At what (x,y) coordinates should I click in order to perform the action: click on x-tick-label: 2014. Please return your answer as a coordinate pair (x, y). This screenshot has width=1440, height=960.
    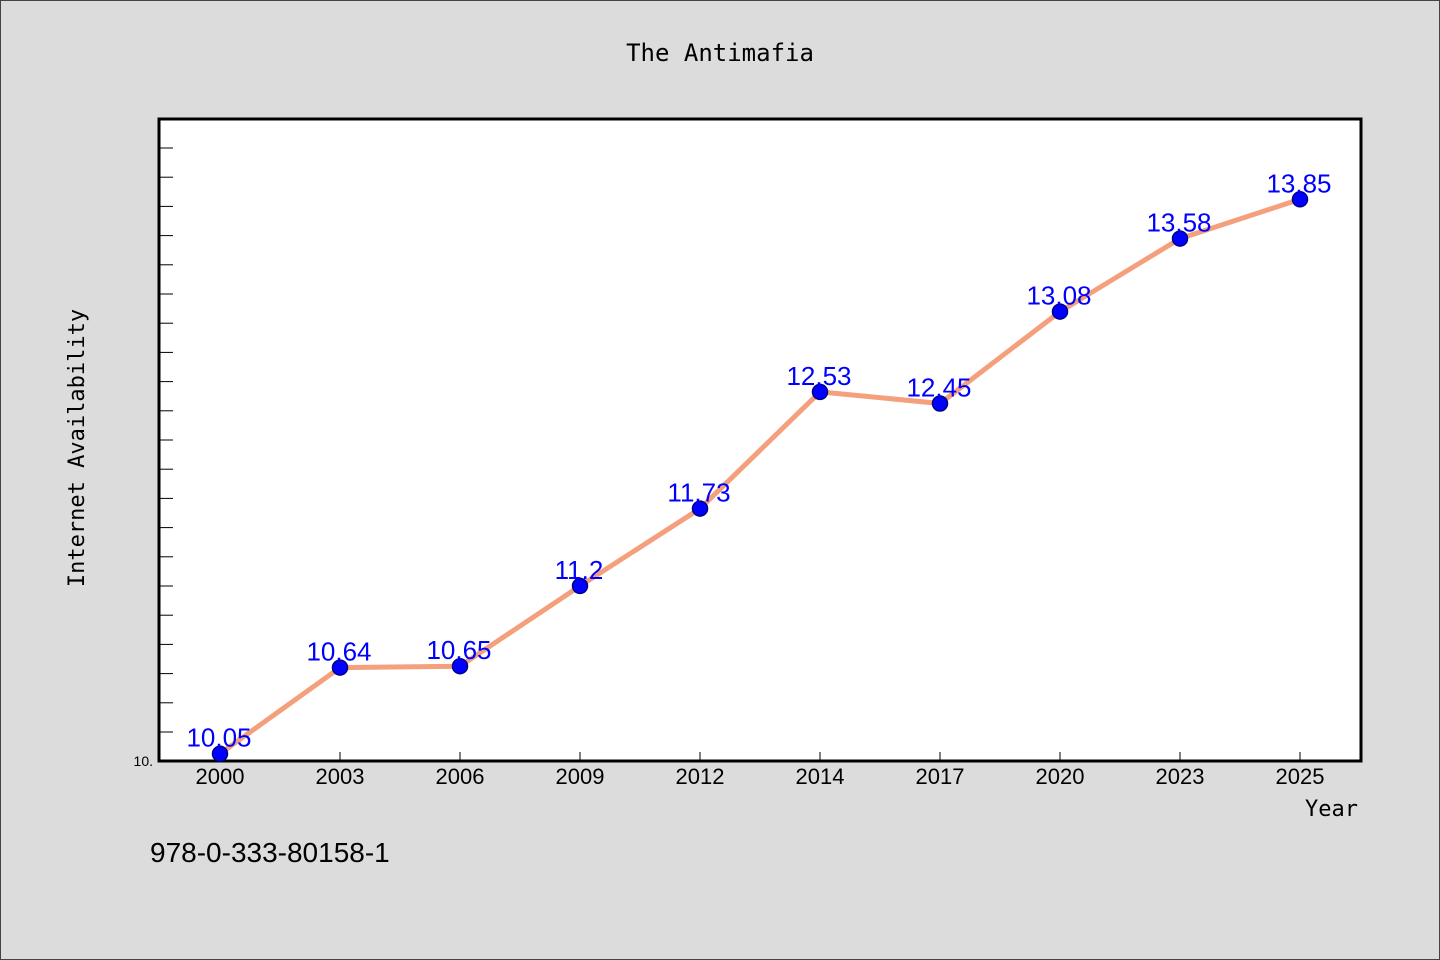
    Looking at the image, I should click on (820, 776).